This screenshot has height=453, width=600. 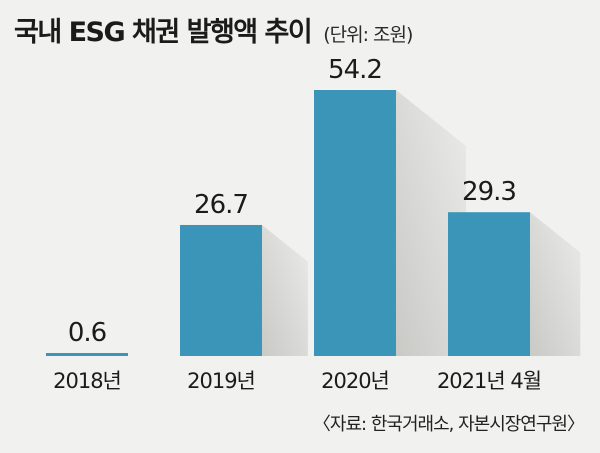 What do you see at coordinates (448, 424) in the screenshot?
I see `source-note: 〈자료: 한국거래소, 자본시장연구원〉` at bounding box center [448, 424].